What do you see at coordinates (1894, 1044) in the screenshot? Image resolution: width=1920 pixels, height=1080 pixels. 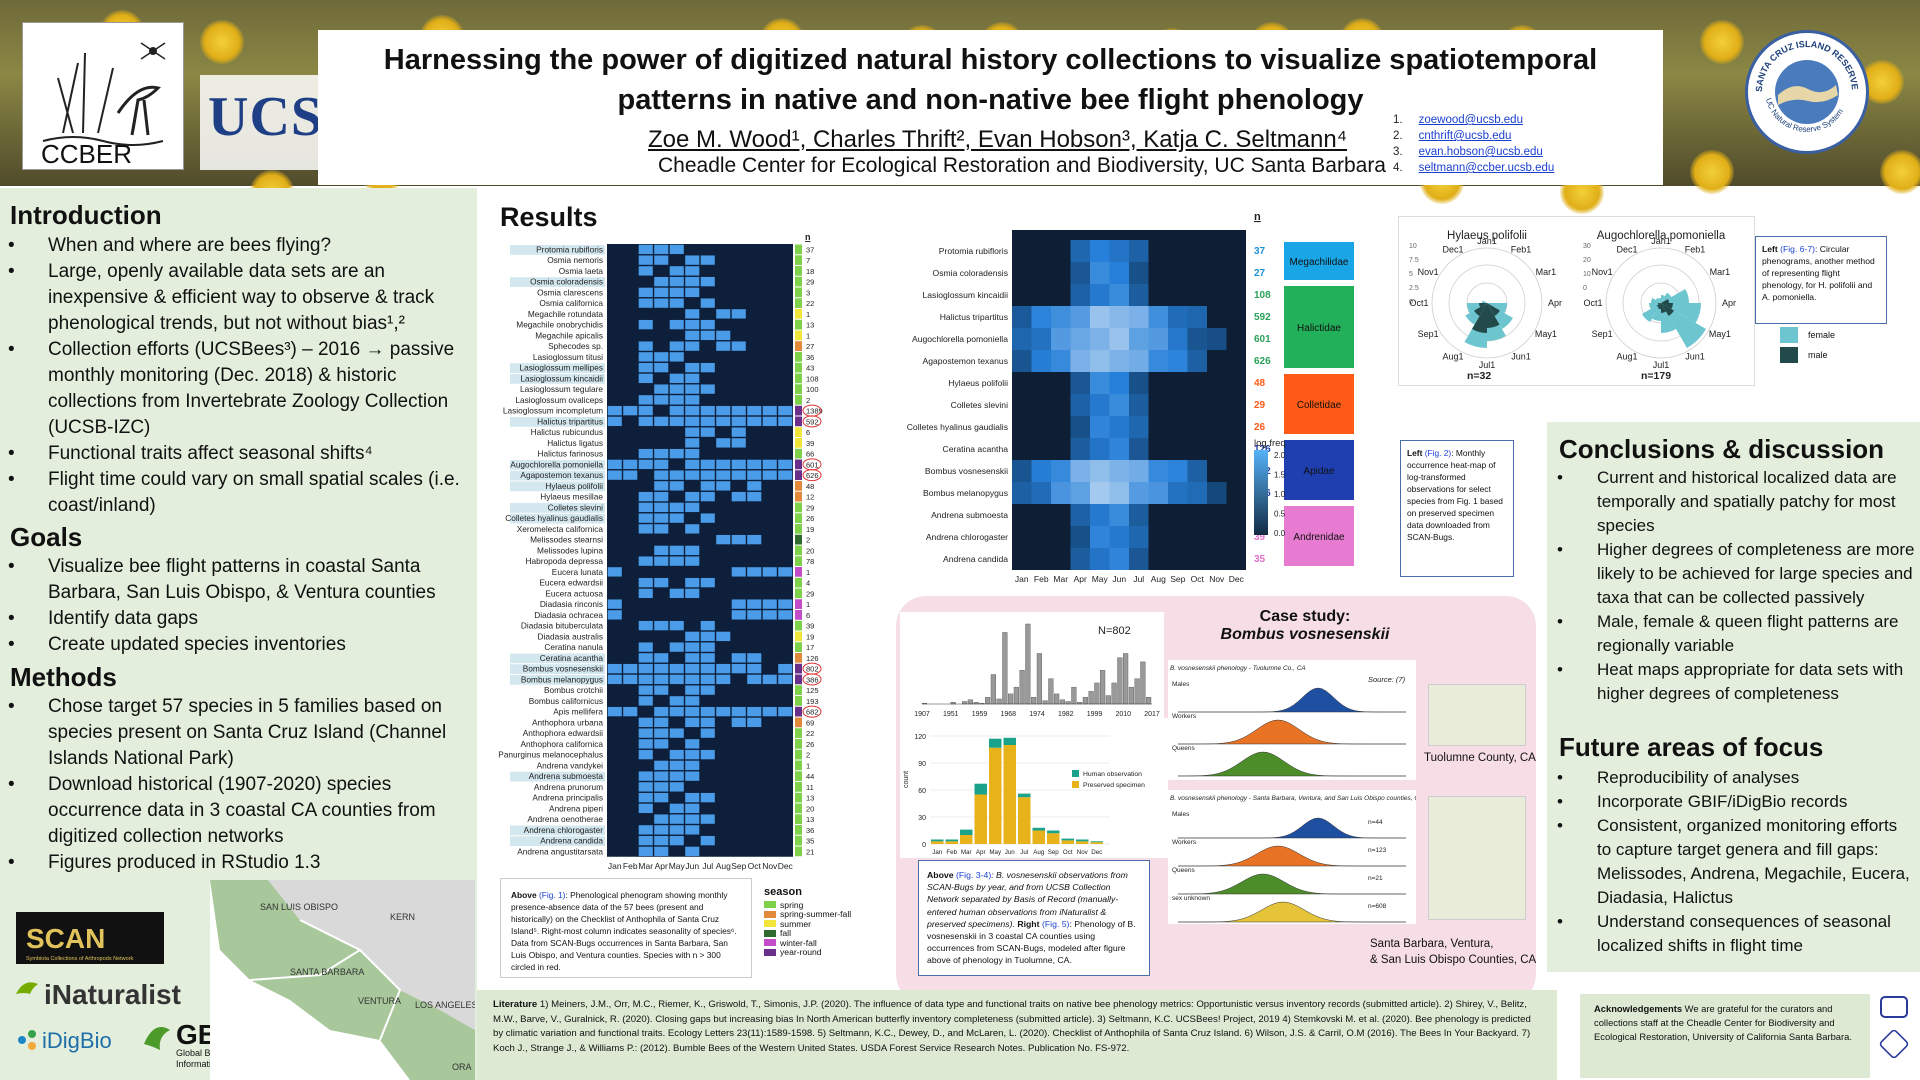 I see `interact-icon` at bounding box center [1894, 1044].